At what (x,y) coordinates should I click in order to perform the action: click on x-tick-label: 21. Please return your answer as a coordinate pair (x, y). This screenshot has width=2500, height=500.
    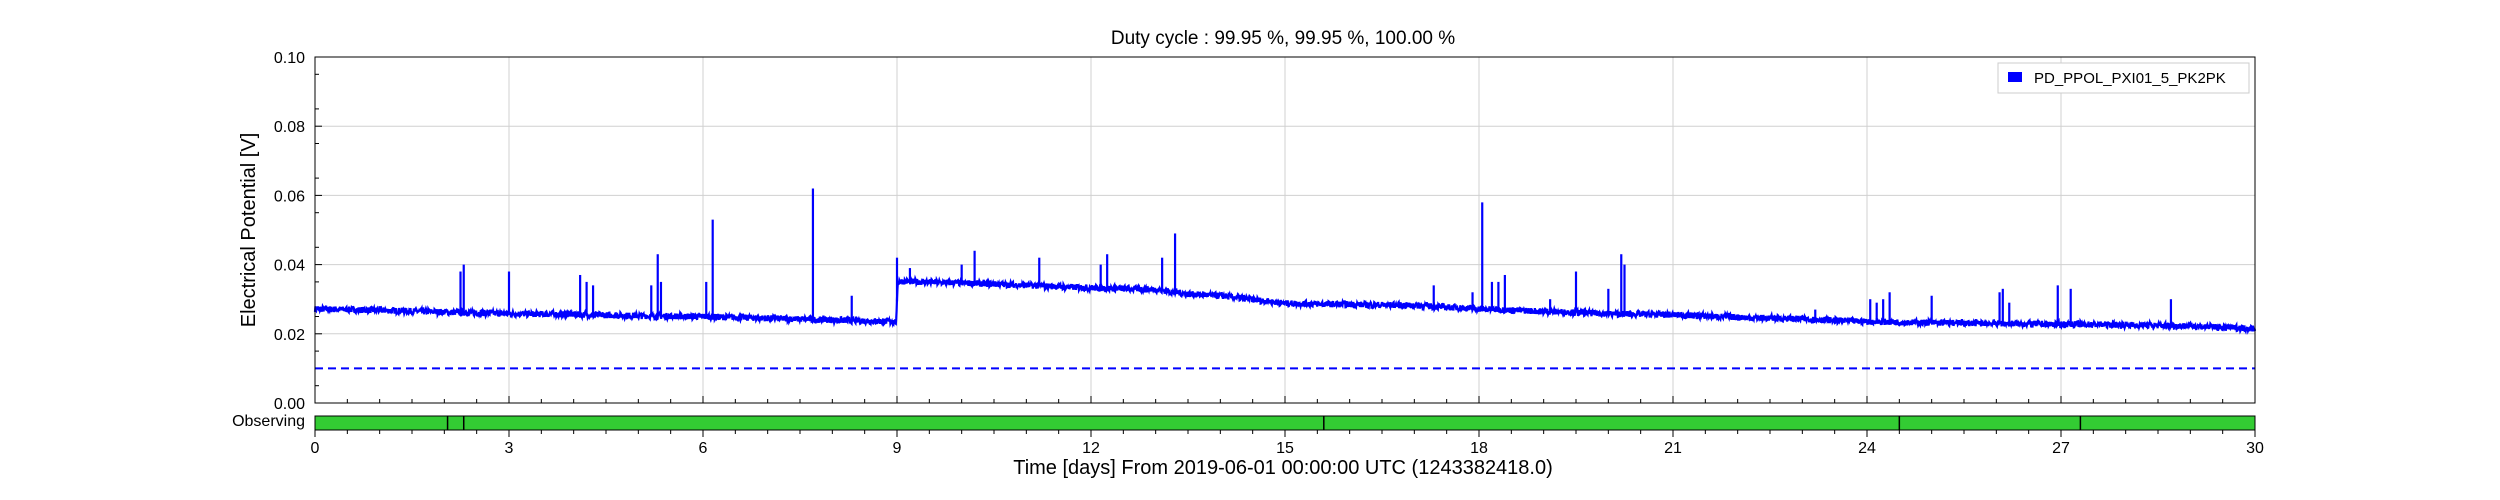
    Looking at the image, I should click on (1673, 448).